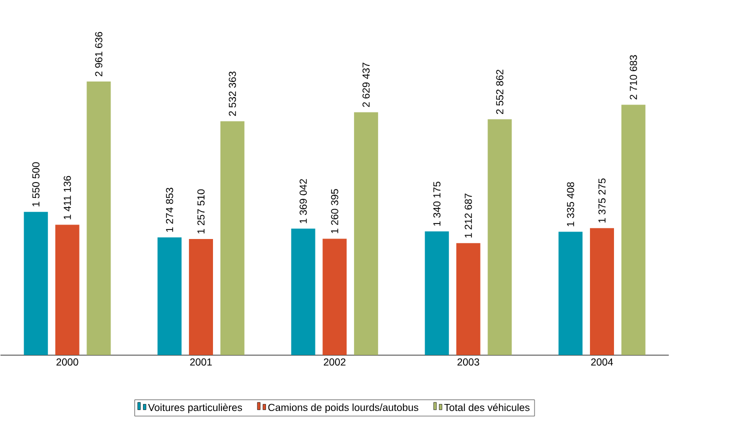 Image resolution: width=746 pixels, height=434 pixels. Describe the element at coordinates (366, 84) in the screenshot. I see `data-label: 2 629 437` at that location.